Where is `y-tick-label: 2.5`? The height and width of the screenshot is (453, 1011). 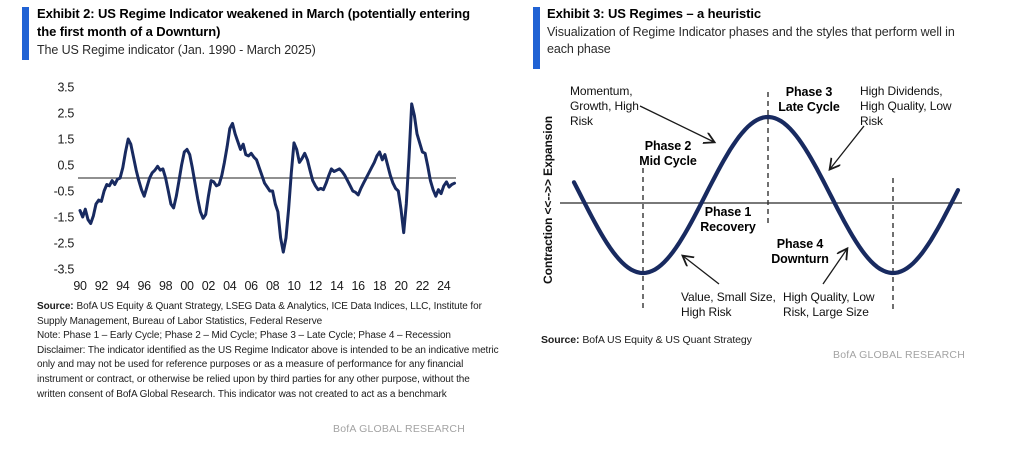
y-tick-label: 2.5 is located at coordinates (66, 114).